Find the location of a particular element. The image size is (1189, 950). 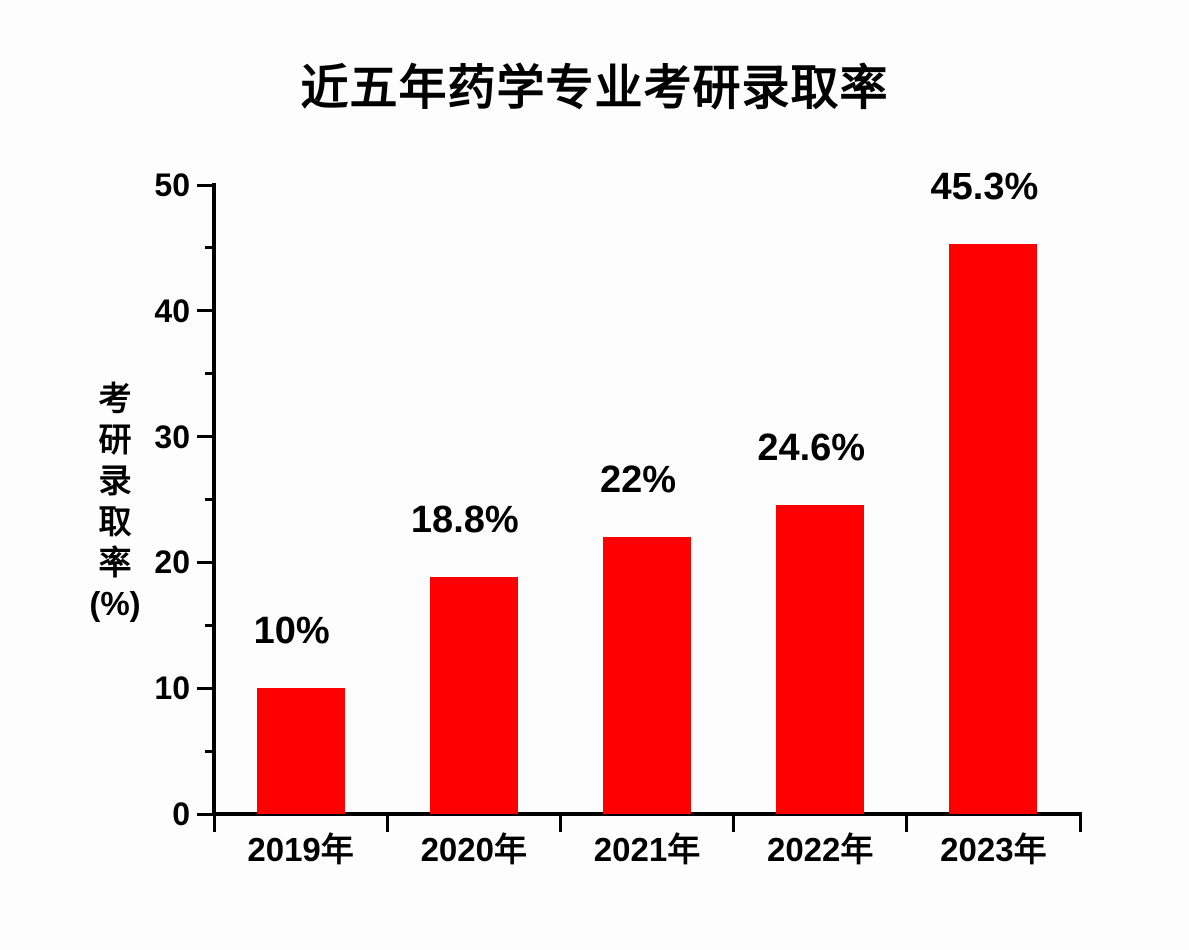

x-tick-label: 2023年 is located at coordinates (993, 849).